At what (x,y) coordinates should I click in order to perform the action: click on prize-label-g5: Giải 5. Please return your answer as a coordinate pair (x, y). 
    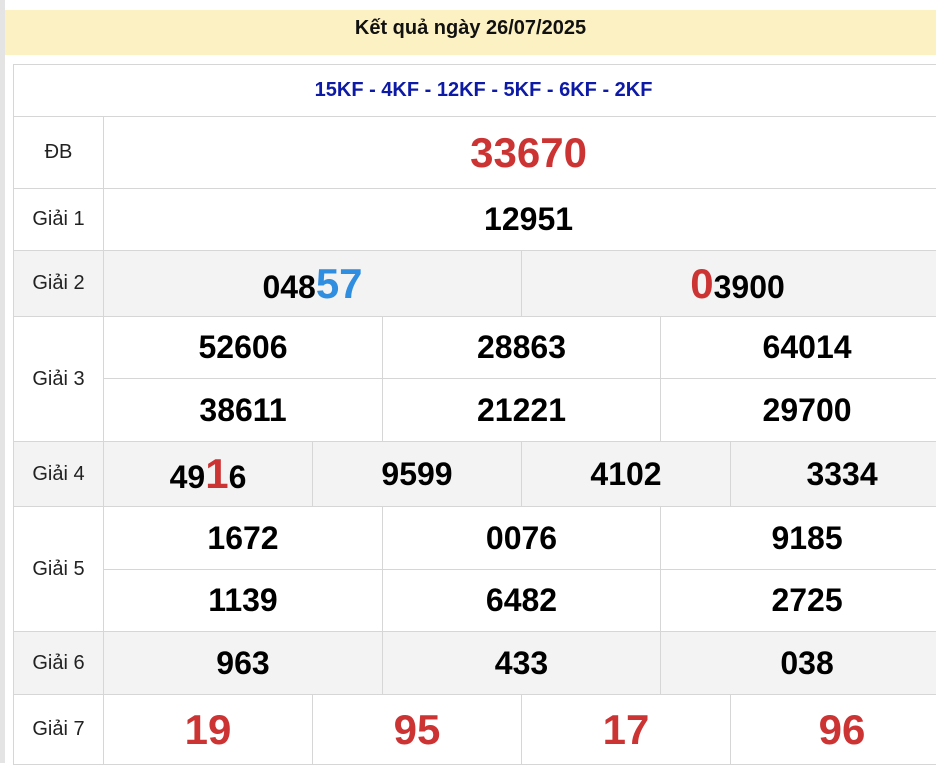
    Looking at the image, I should click on (59, 569).